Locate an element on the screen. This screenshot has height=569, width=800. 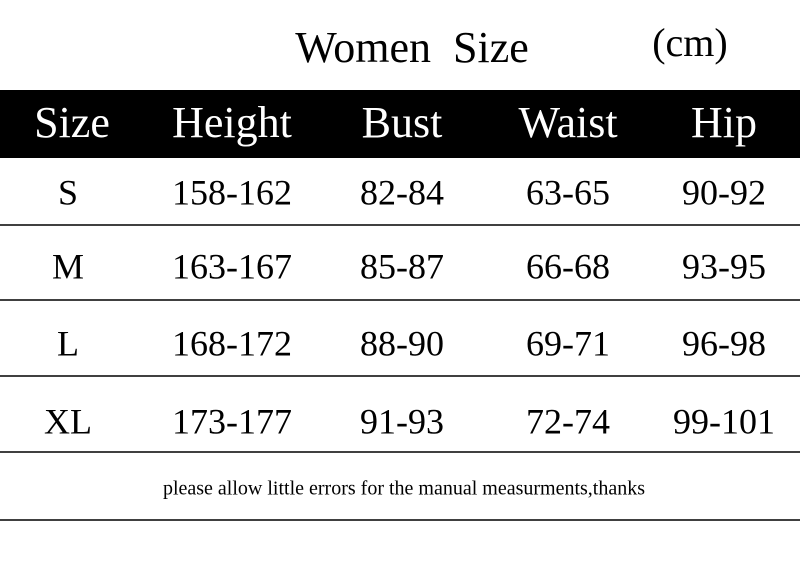
column-header: Bust is located at coordinates (402, 122).